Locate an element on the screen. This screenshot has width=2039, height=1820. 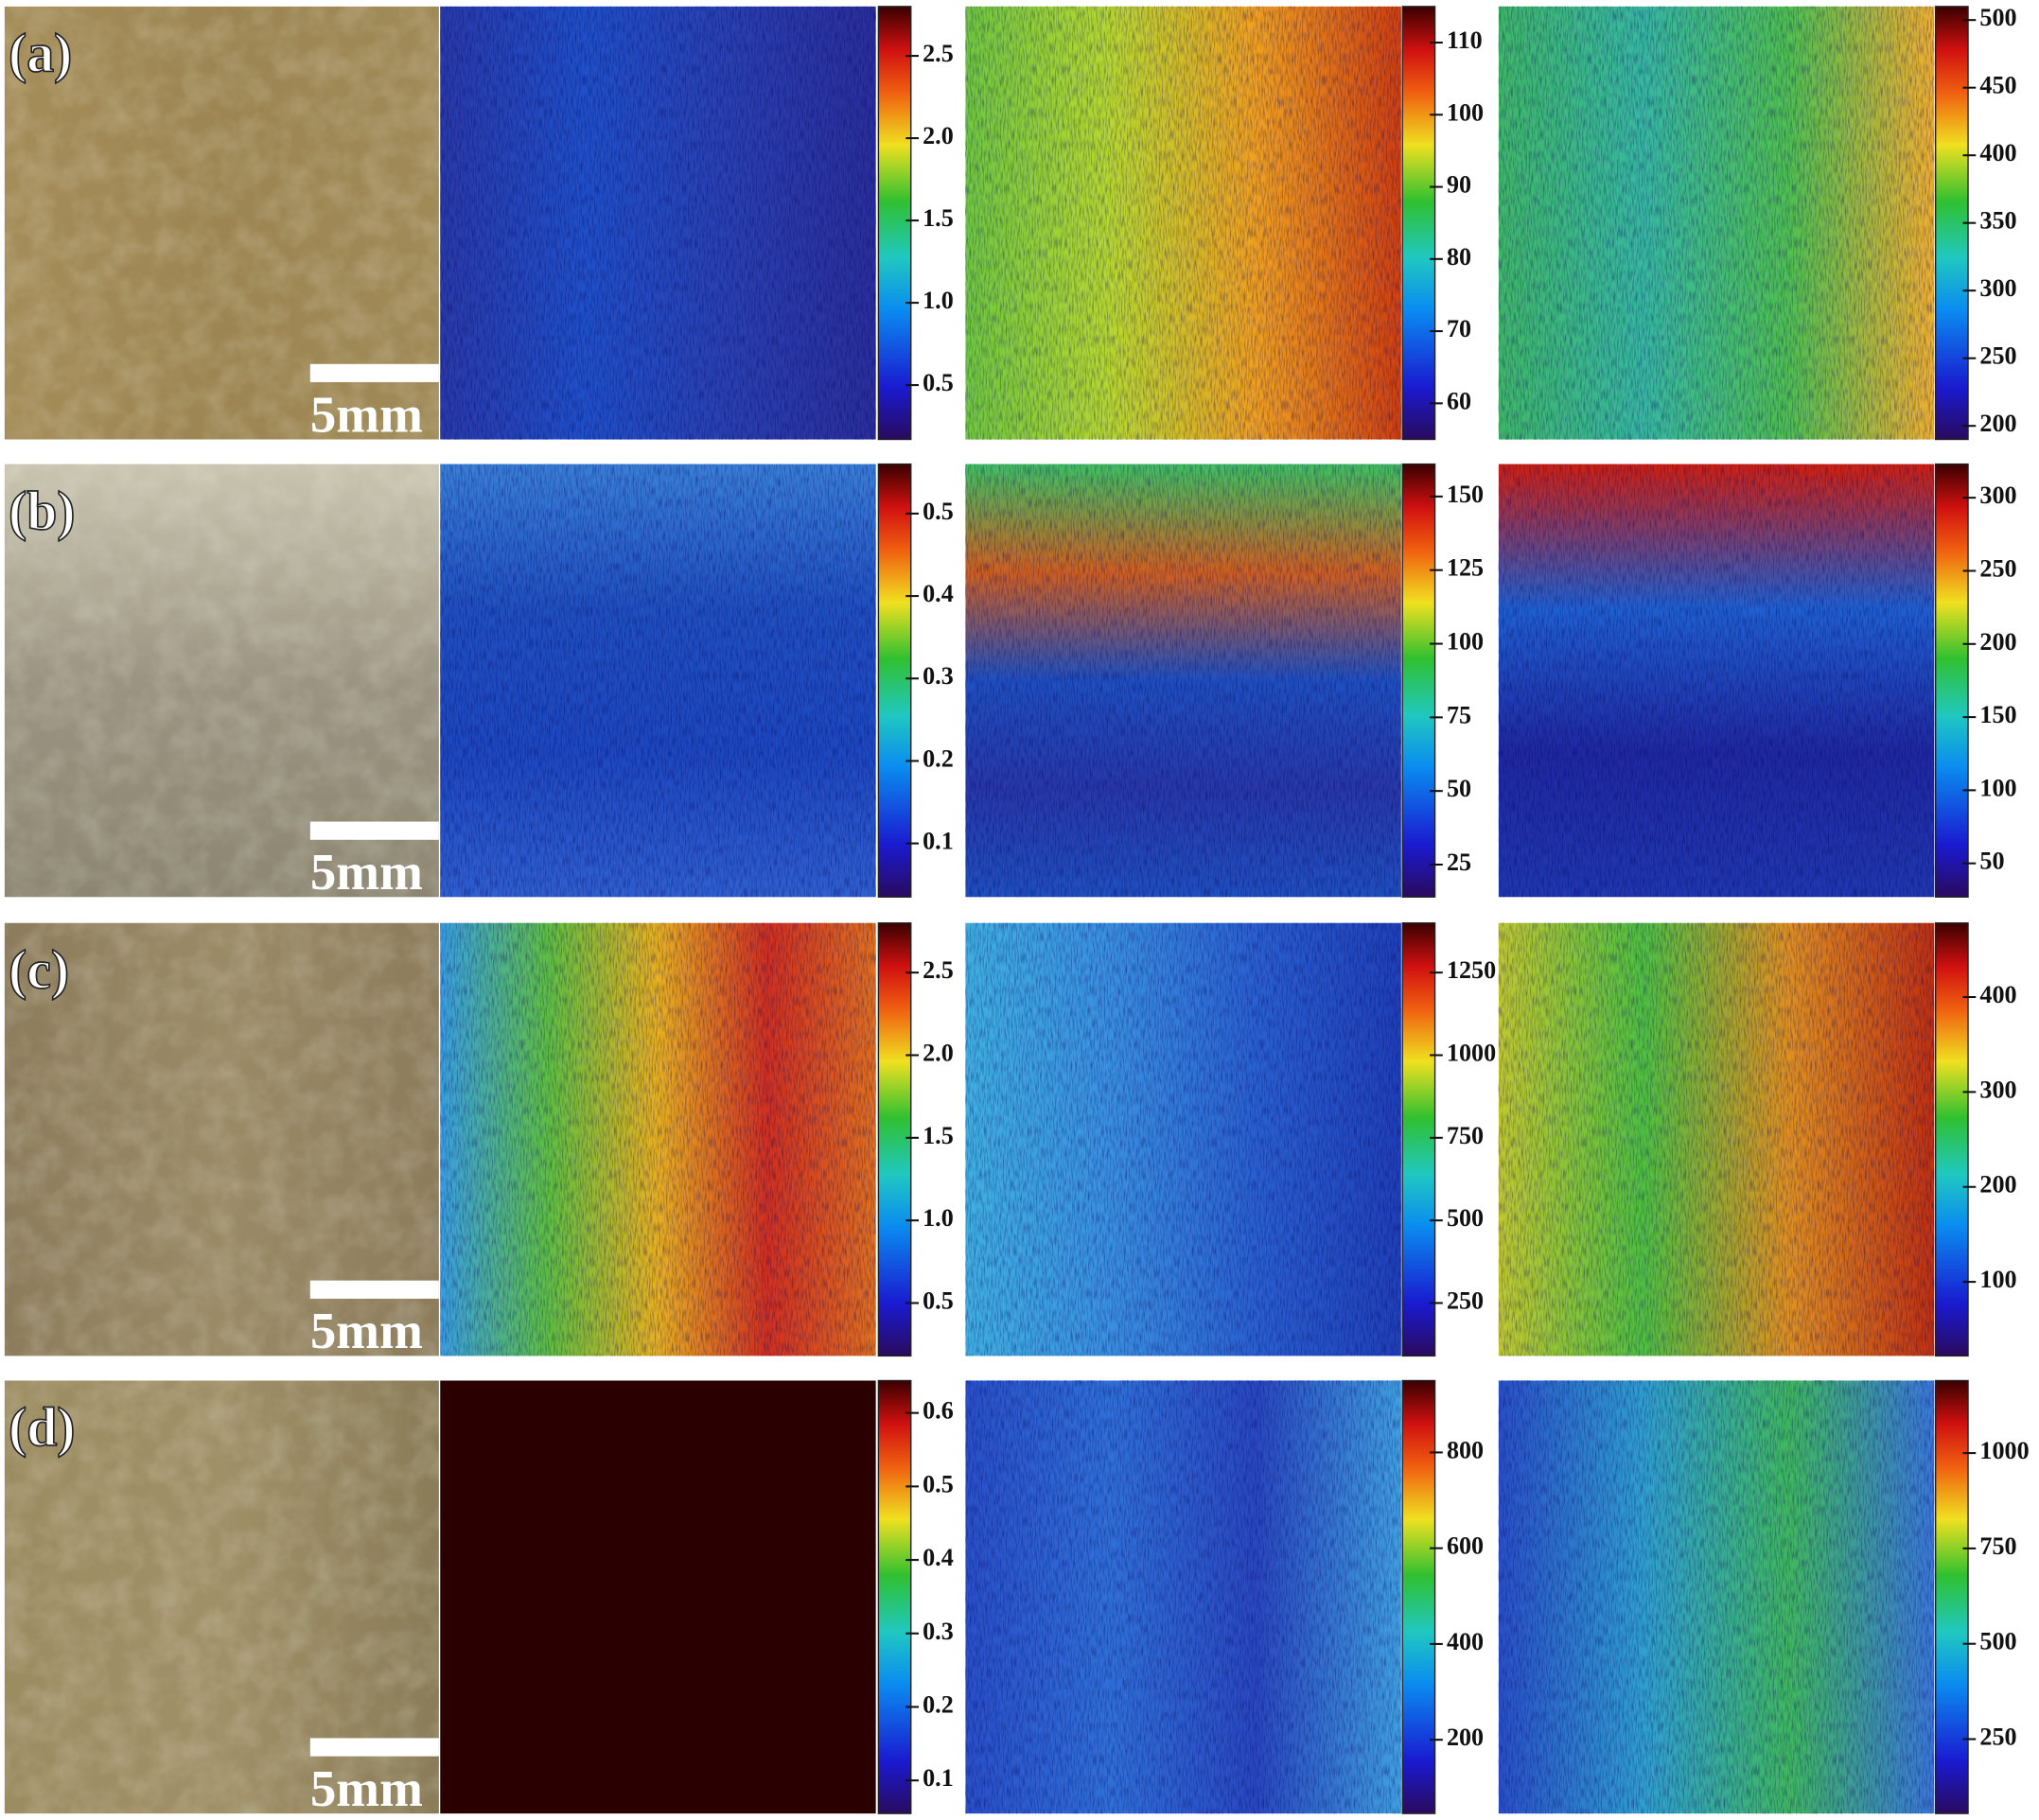
panel-label: (c) is located at coordinates (39, 970).